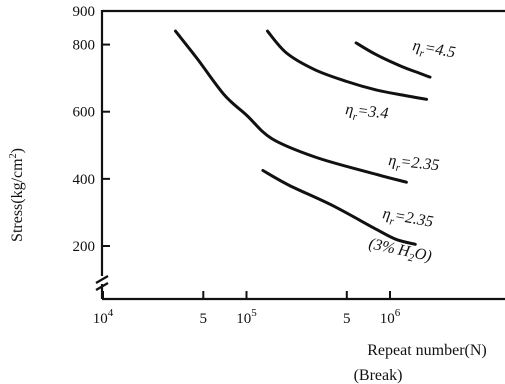 This screenshot has width=505, height=384. What do you see at coordinates (408, 220) in the screenshot?
I see `curve-label-eta-2-35-wet: ηr=2.35` at bounding box center [408, 220].